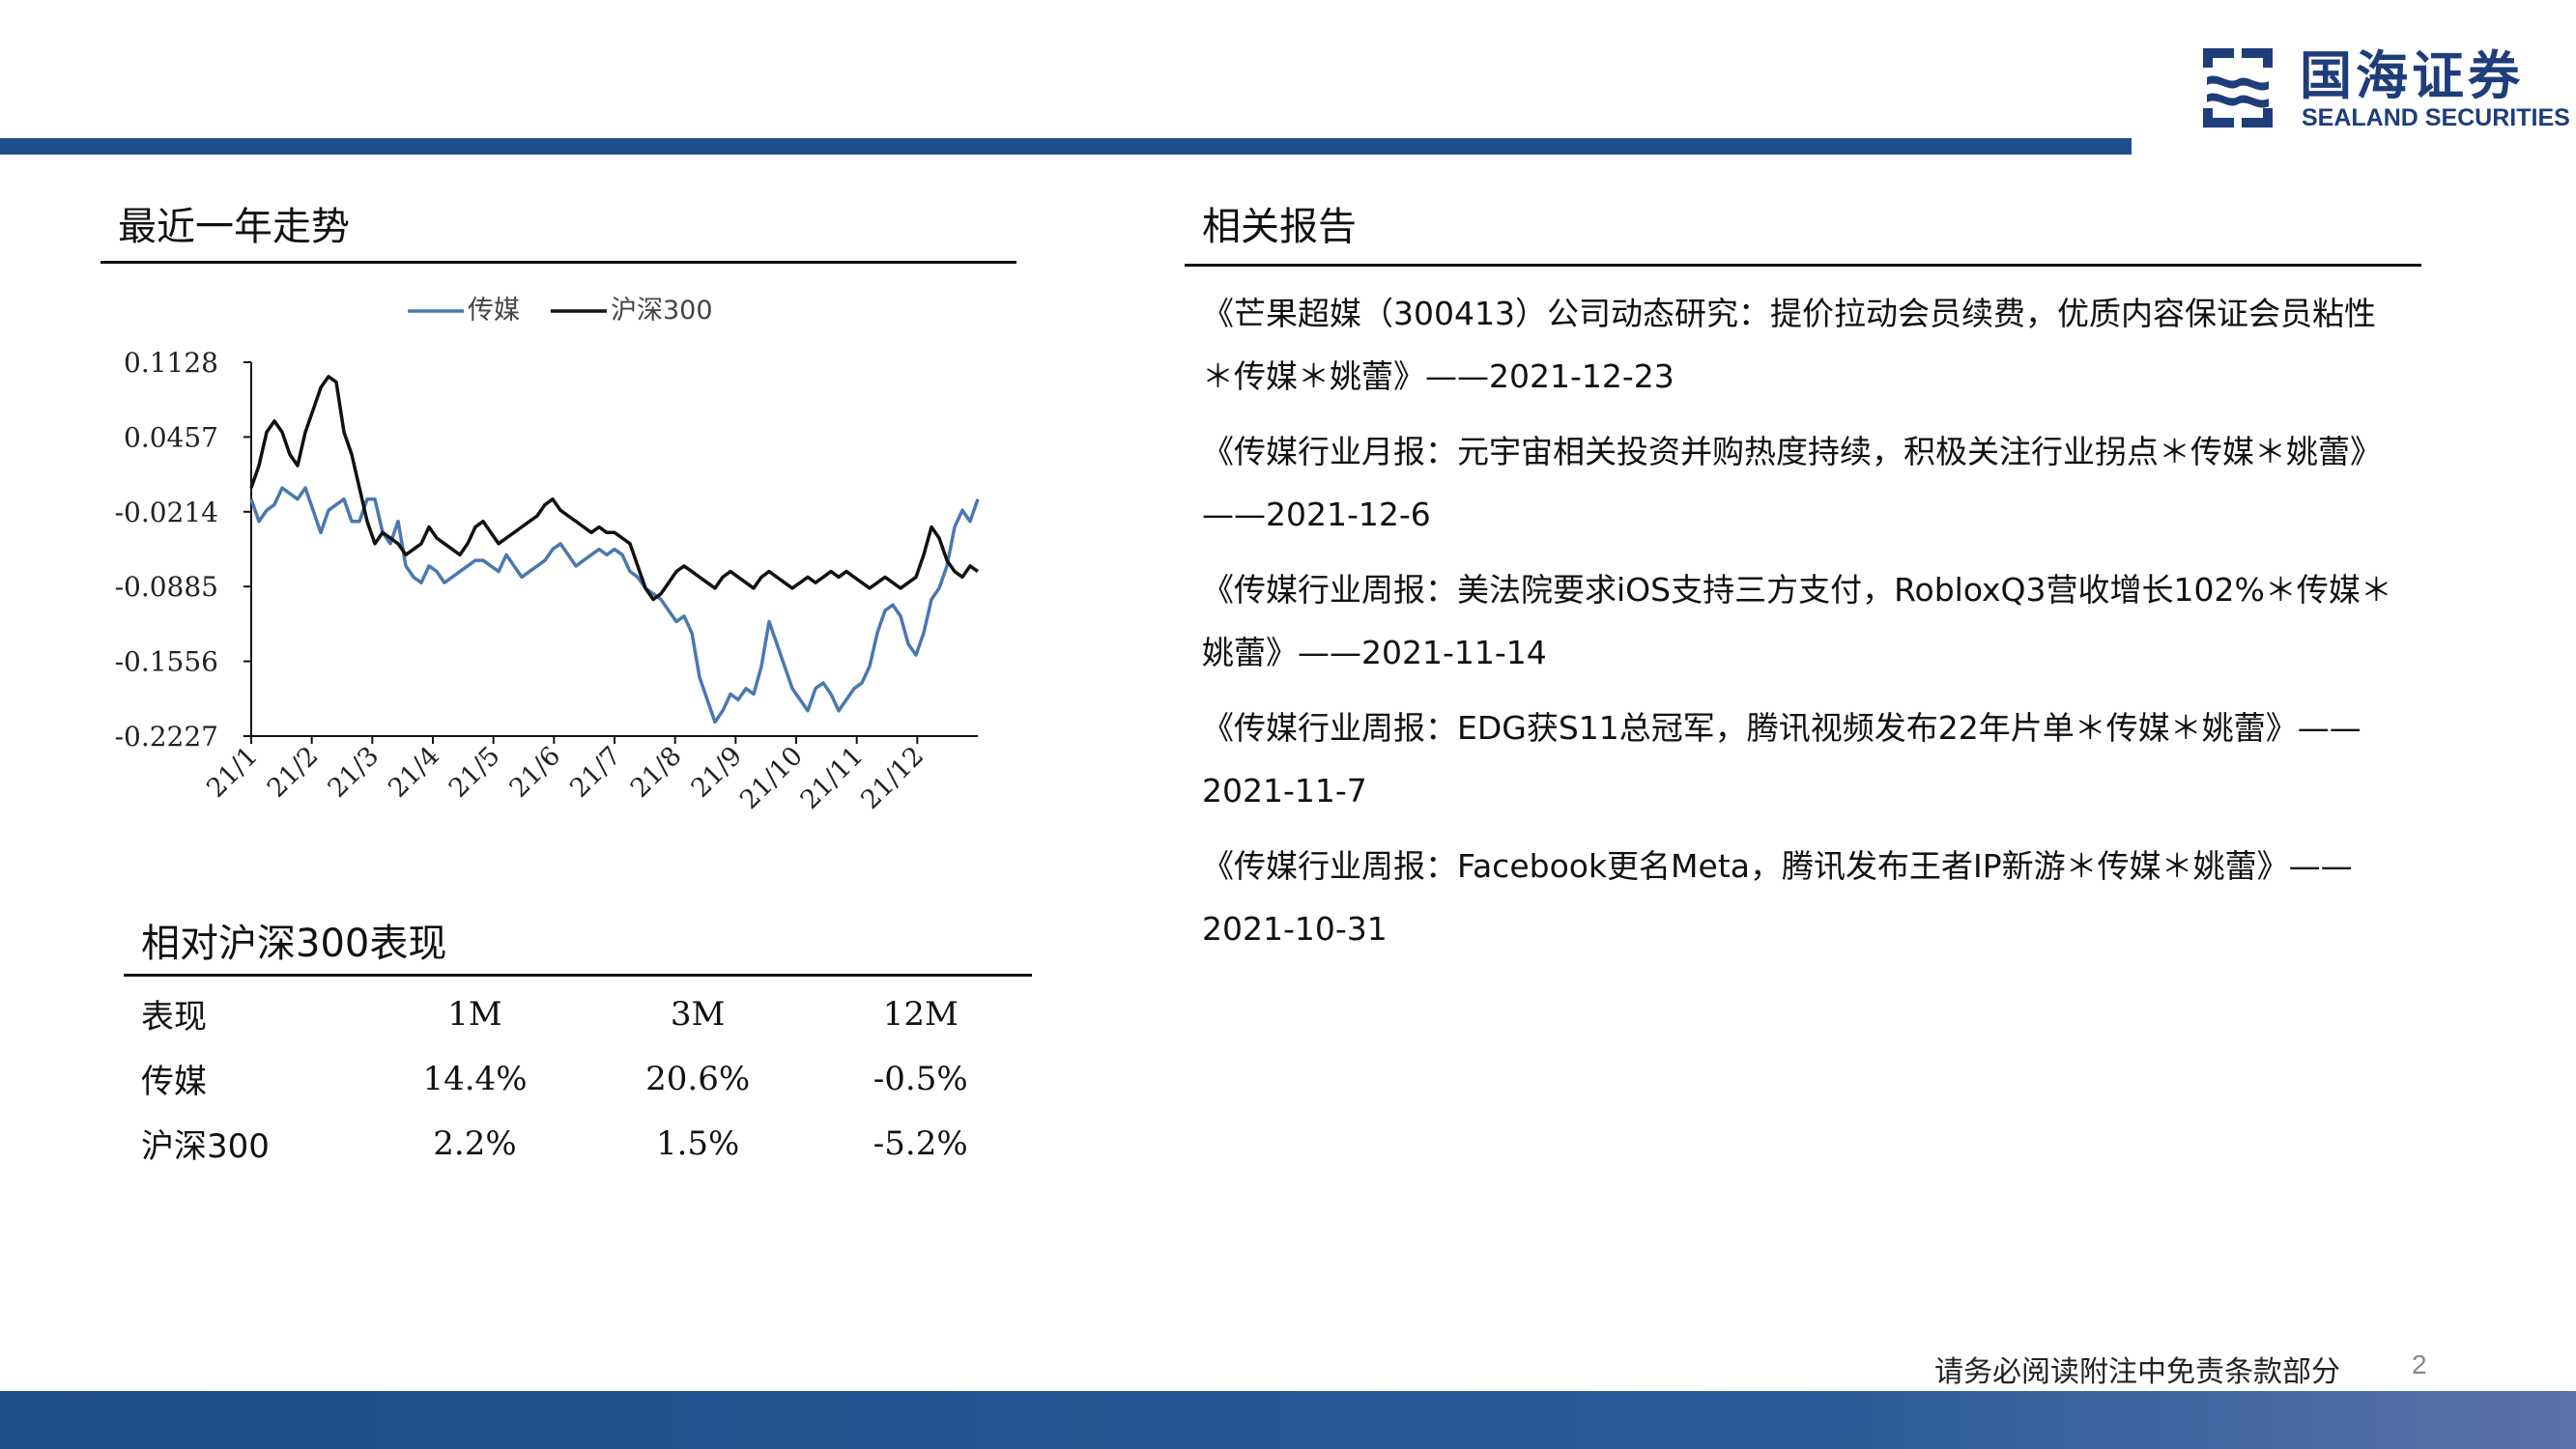 This screenshot has width=2576, height=1449. I want to click on table-row: 传媒 14.4% 20.6% -0.5%, so click(578, 1078).